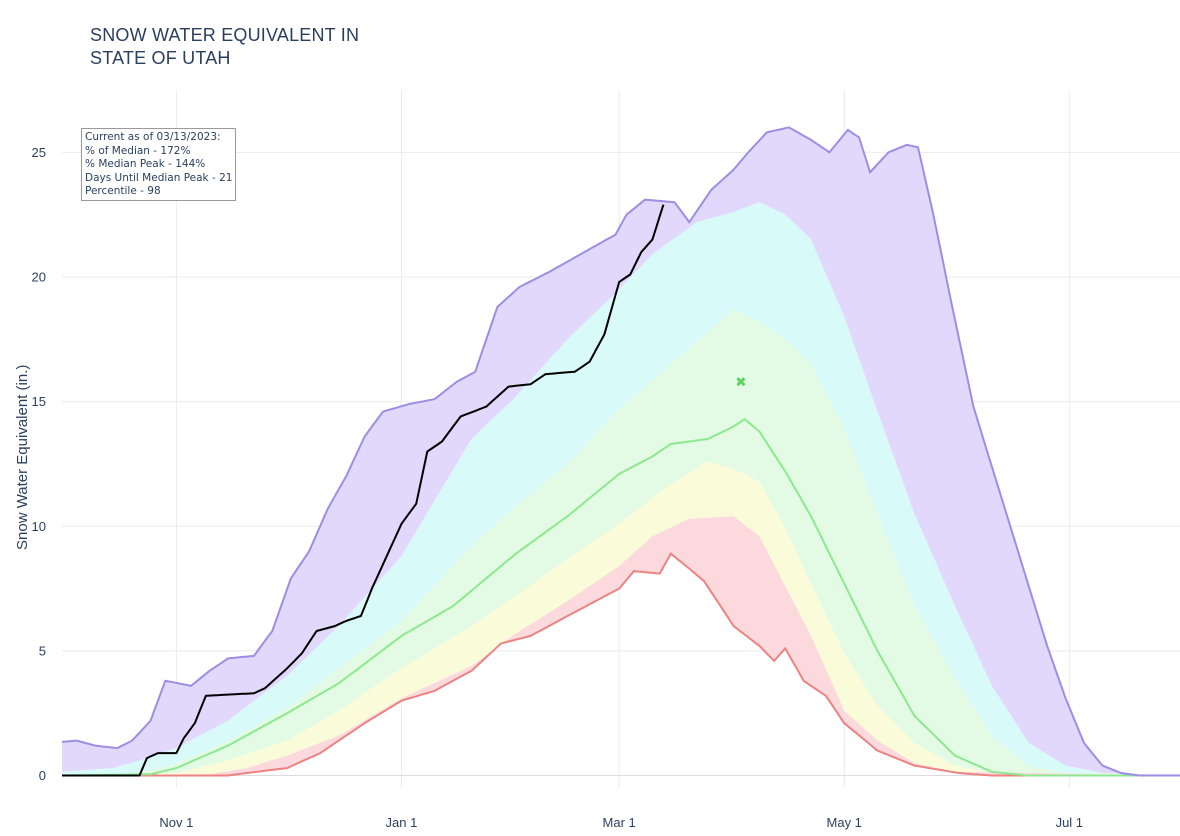  I want to click on y-tick-label: 10, so click(39, 526).